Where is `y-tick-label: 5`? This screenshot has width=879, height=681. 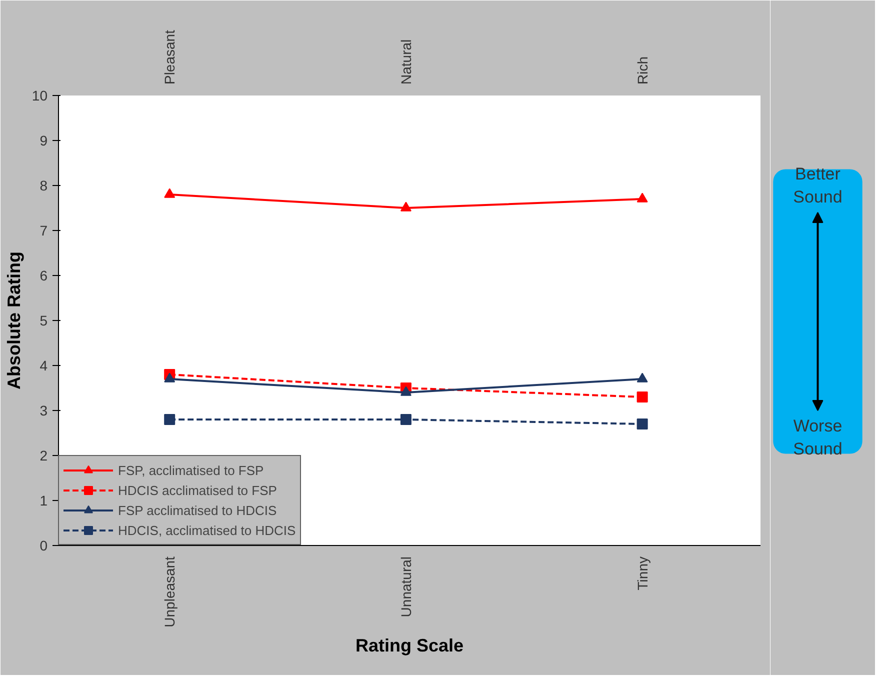 y-tick-label: 5 is located at coordinates (44, 320).